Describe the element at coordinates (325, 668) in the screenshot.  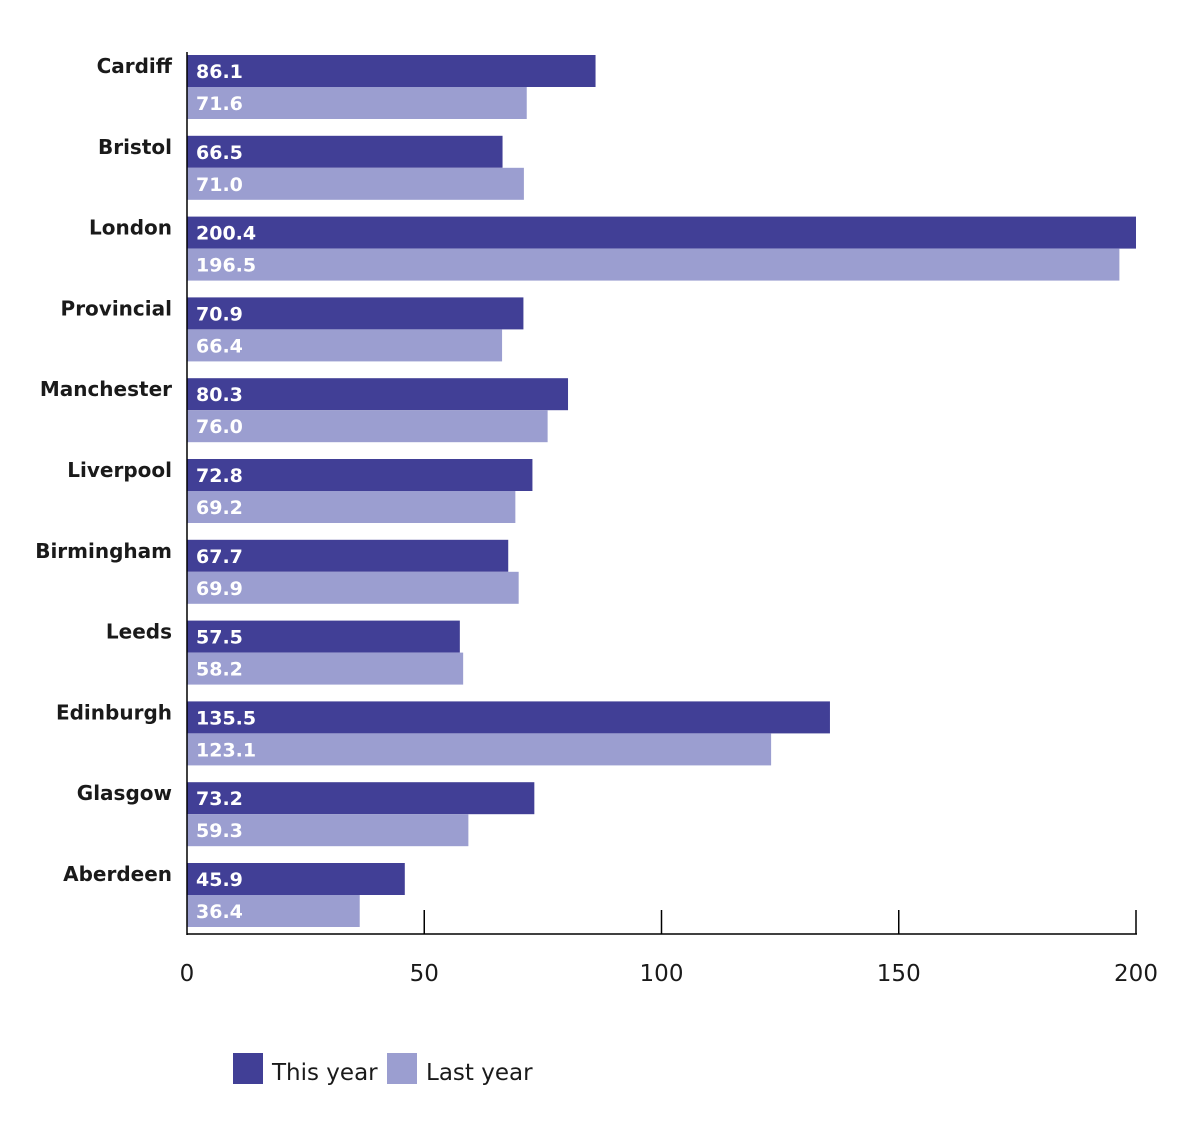
I see `bar-last-year-leeds` at that location.